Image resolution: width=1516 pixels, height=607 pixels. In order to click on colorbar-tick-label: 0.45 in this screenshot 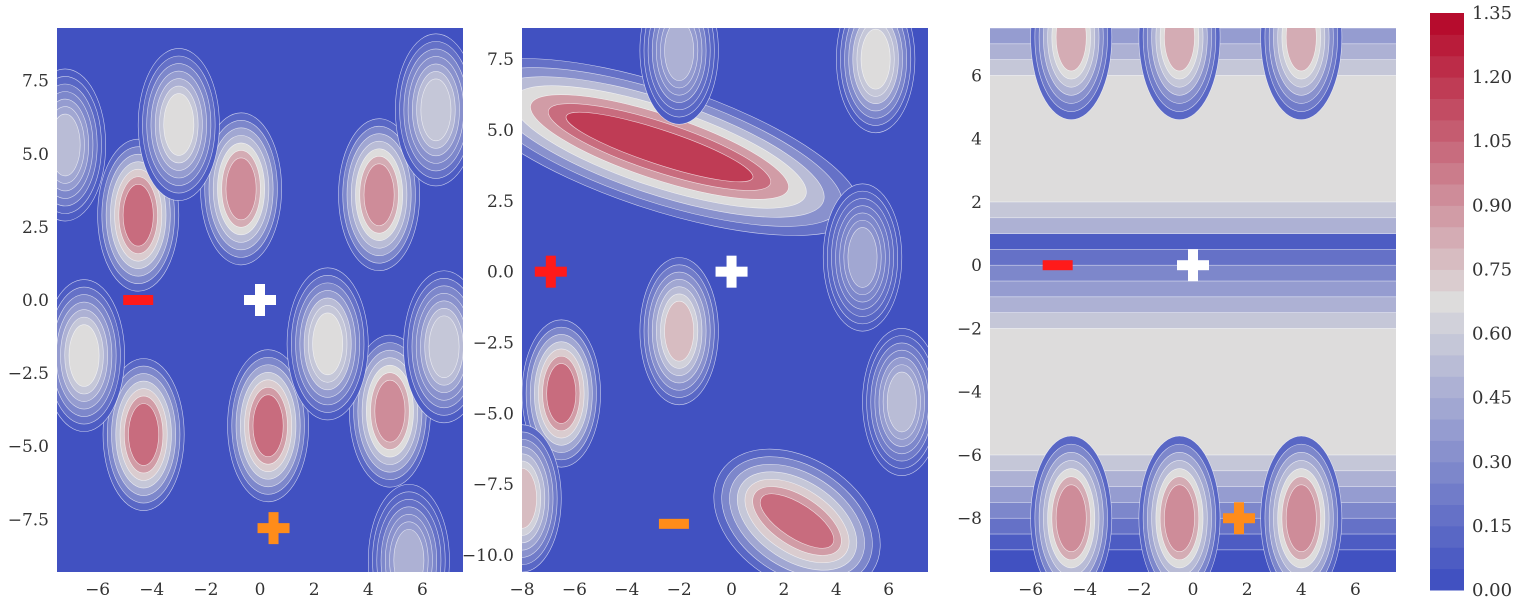, I will do `click(1492, 398)`.